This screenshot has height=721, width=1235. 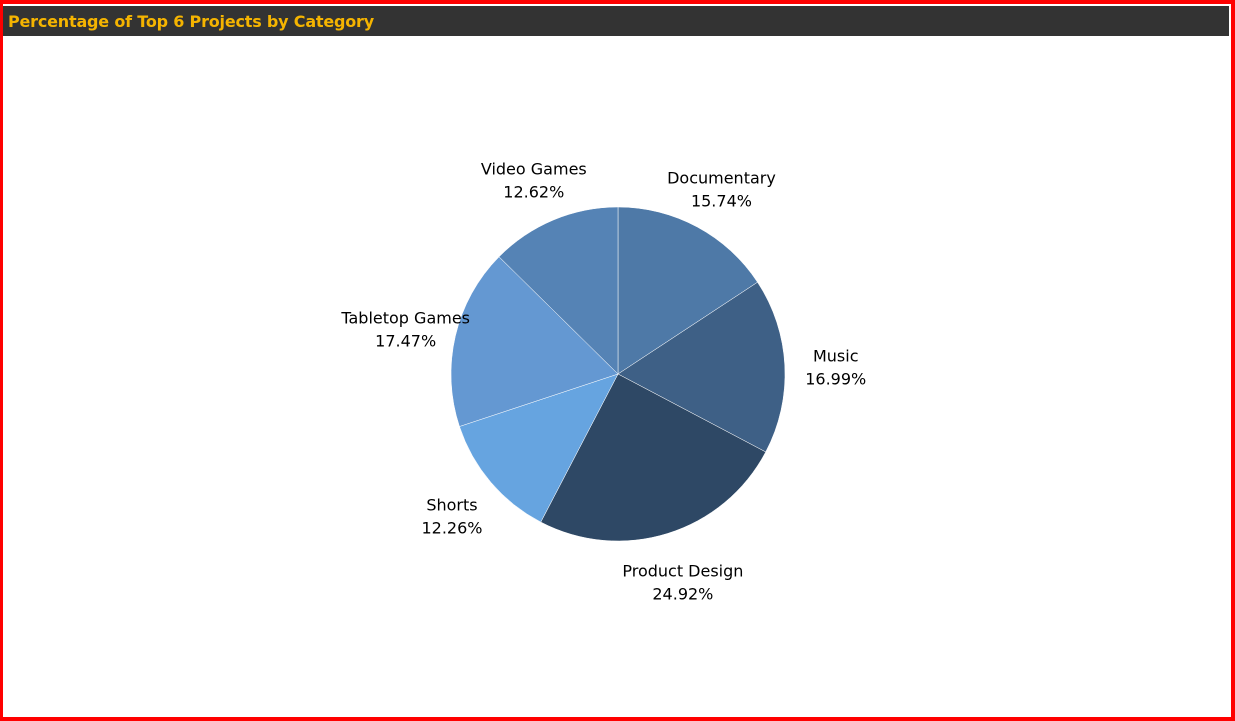 What do you see at coordinates (534, 169) in the screenshot?
I see `slice-category-label: Video Games` at bounding box center [534, 169].